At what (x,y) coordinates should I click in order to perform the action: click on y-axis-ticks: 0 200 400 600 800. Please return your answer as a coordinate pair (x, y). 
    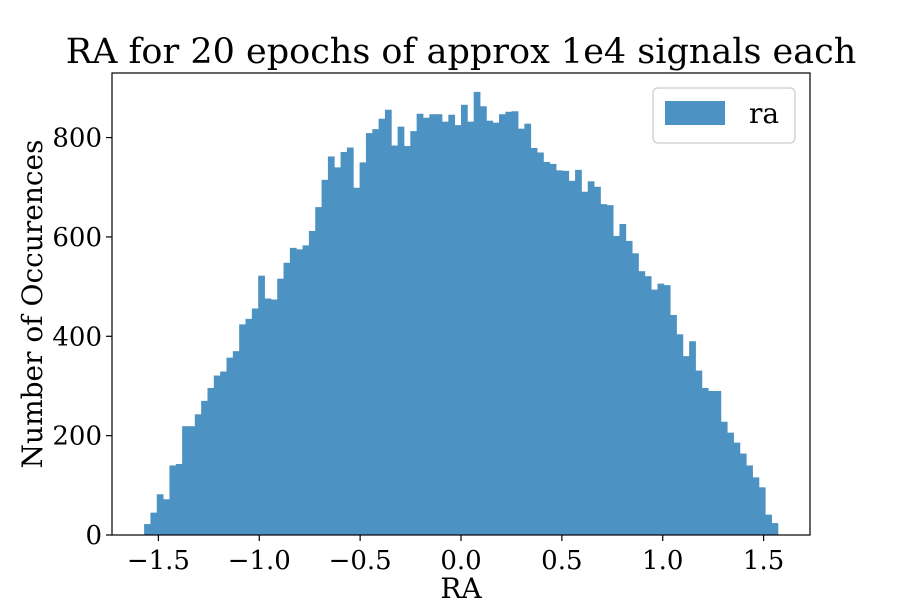
    Looking at the image, I should click on (82, 337).